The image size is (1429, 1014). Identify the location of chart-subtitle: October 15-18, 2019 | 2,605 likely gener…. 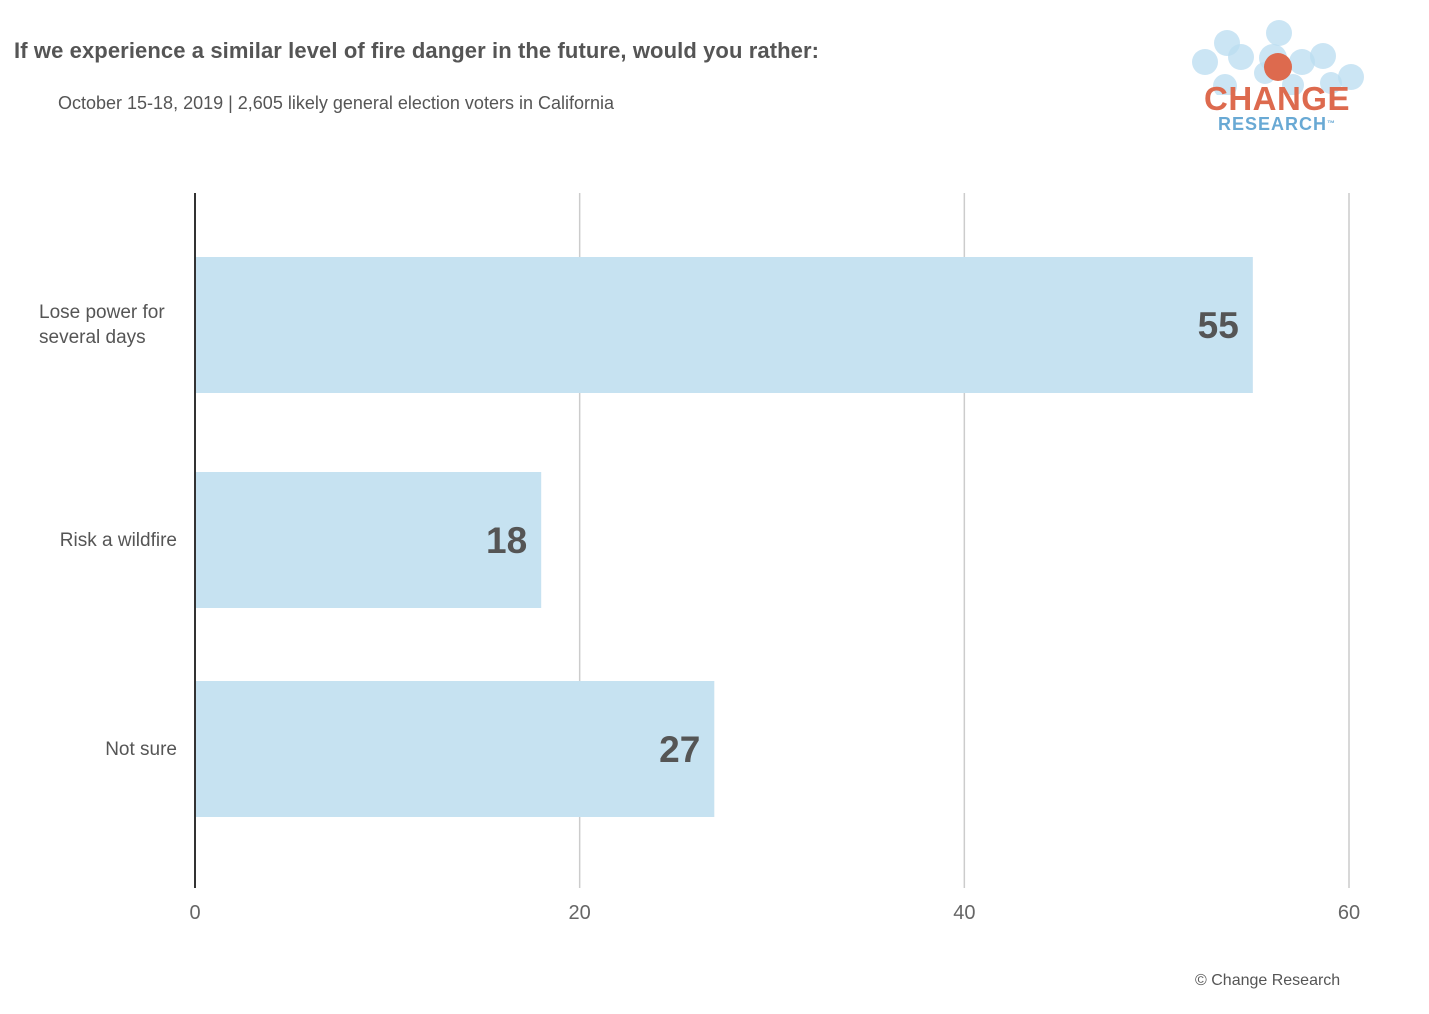
(336, 103).